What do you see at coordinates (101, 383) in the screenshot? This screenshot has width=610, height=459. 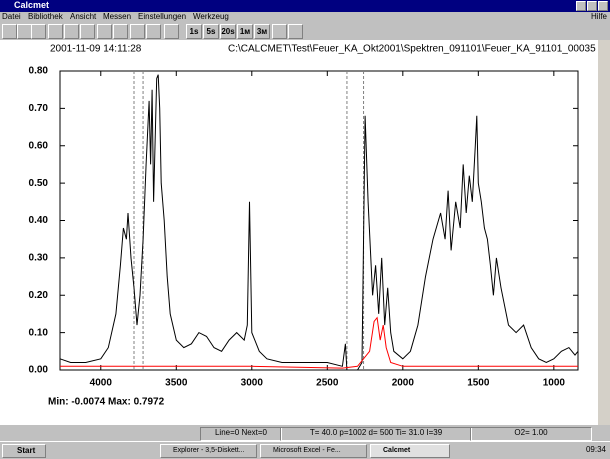 I see `x-tick-label: 4000` at bounding box center [101, 383].